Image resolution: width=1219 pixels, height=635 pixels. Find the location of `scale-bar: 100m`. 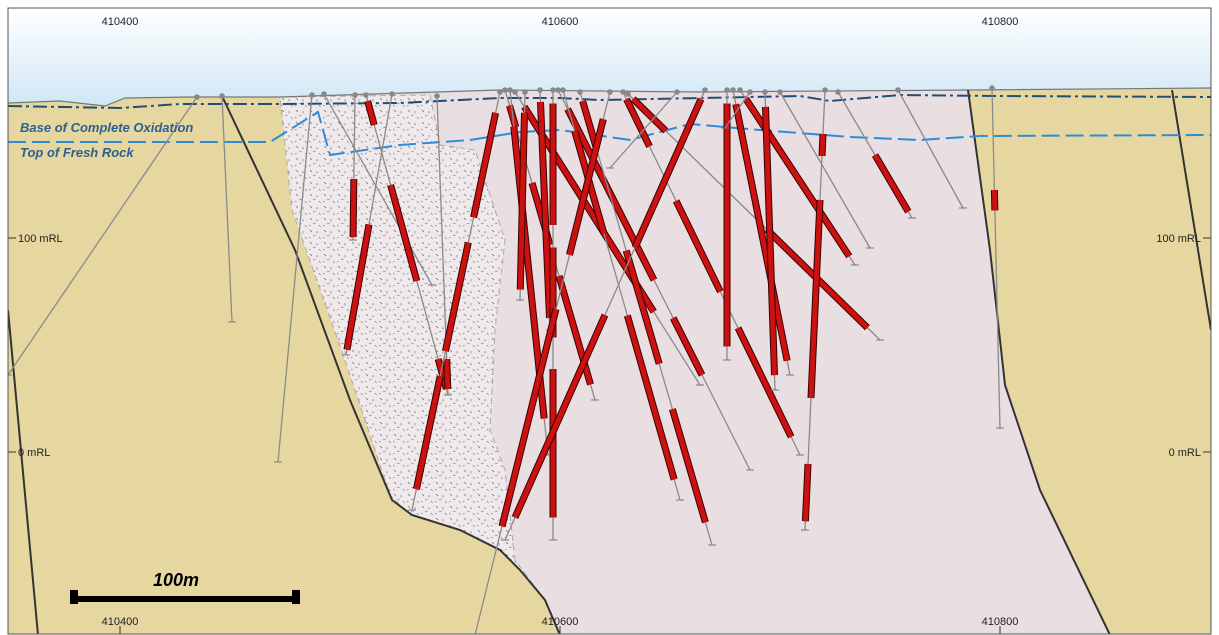

scale-bar: 100m is located at coordinates (185, 587).